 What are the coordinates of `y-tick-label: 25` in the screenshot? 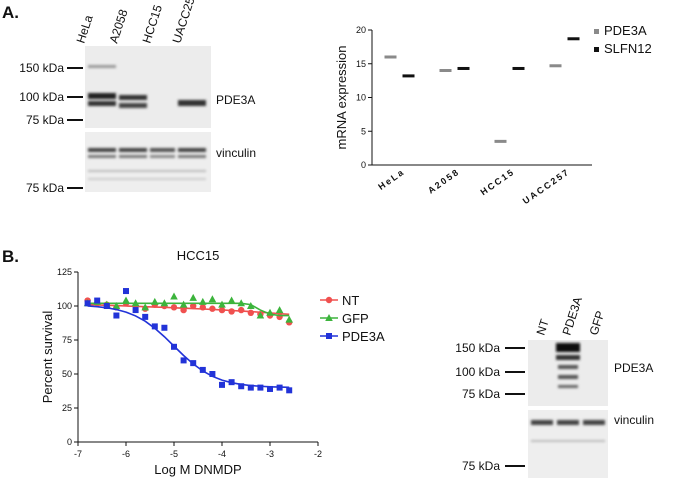 It's located at (67, 408).